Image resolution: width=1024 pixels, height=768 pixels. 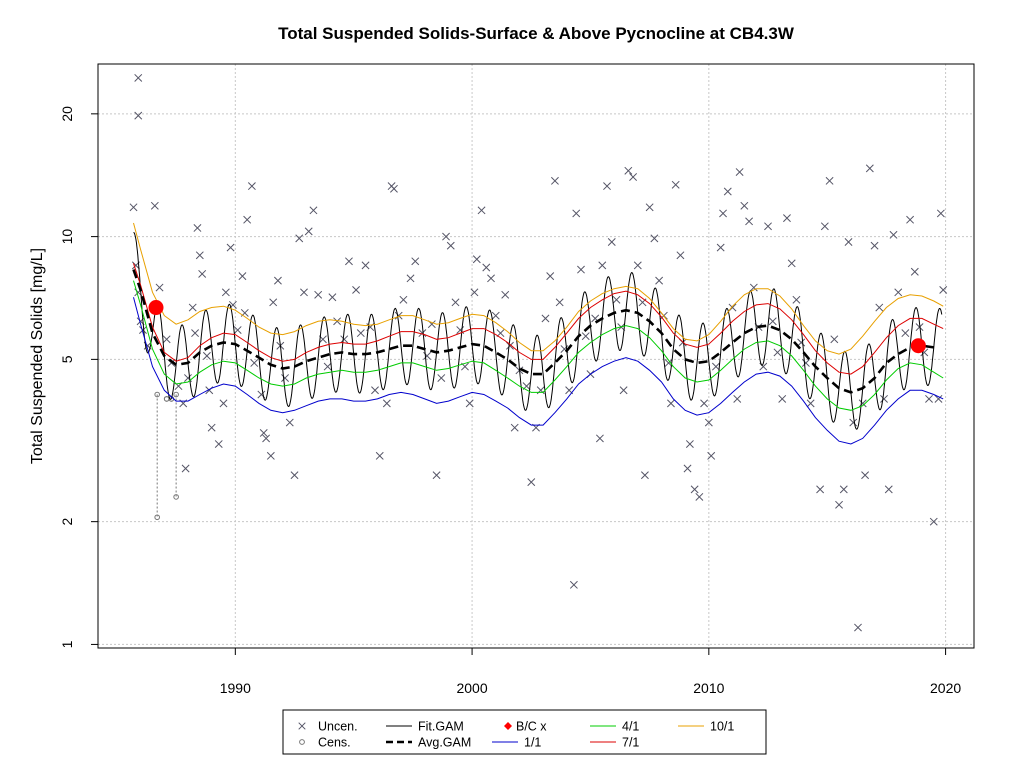 I want to click on y-tick-label: 5, so click(x=67, y=359).